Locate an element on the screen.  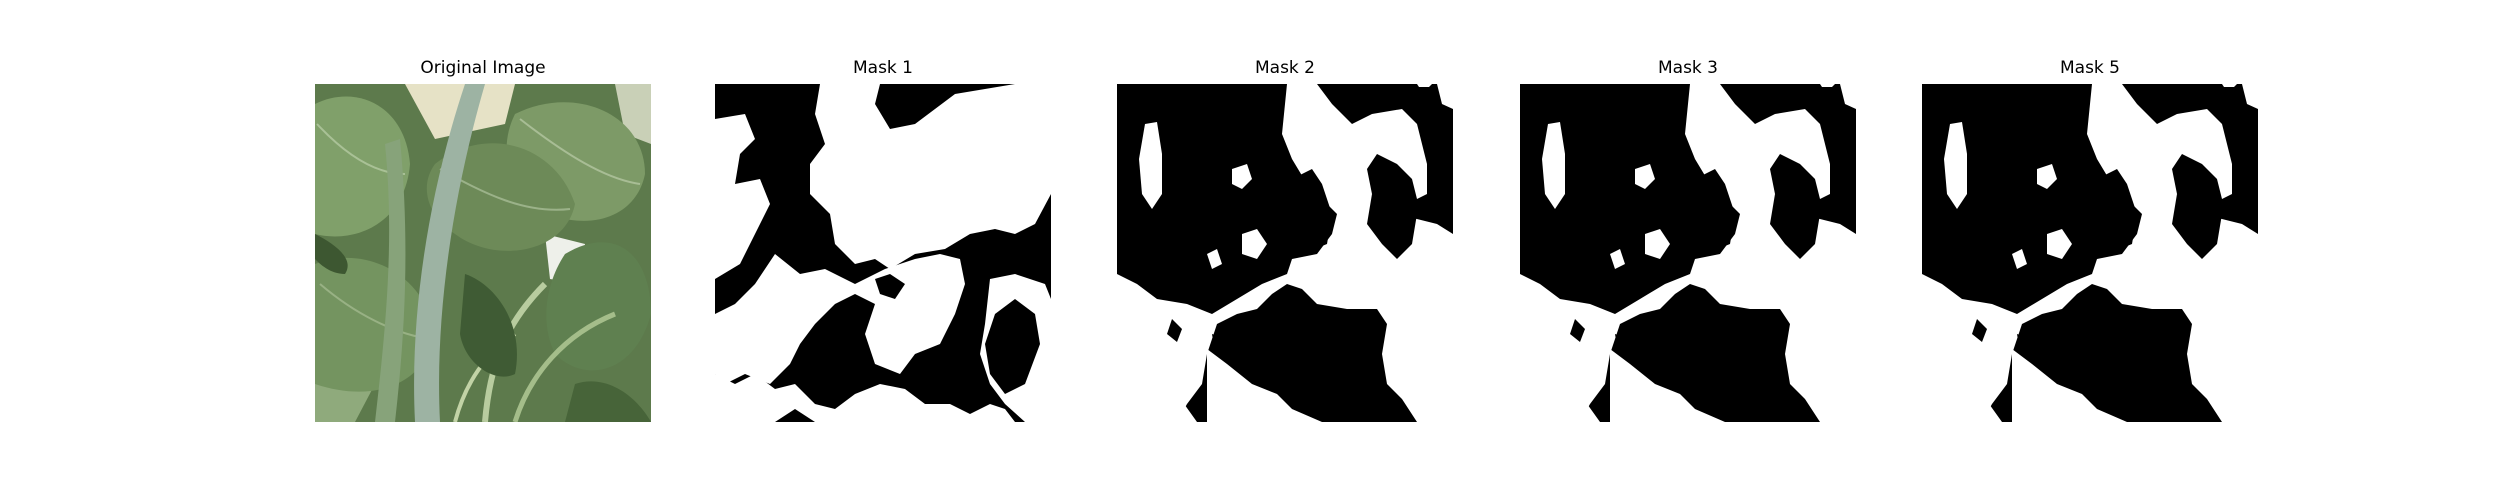
mask-1-image is located at coordinates (883, 253).